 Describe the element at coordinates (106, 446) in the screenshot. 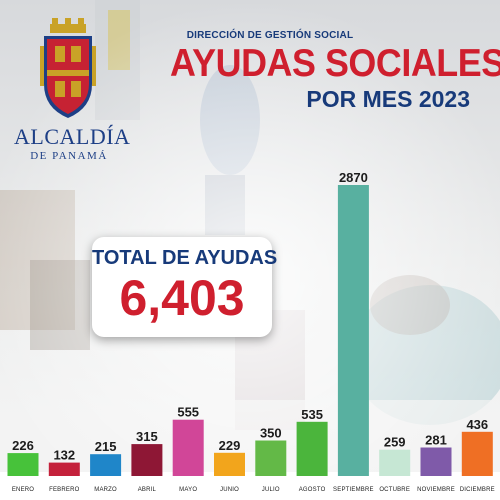

I see `value-label-marzo: 215` at that location.